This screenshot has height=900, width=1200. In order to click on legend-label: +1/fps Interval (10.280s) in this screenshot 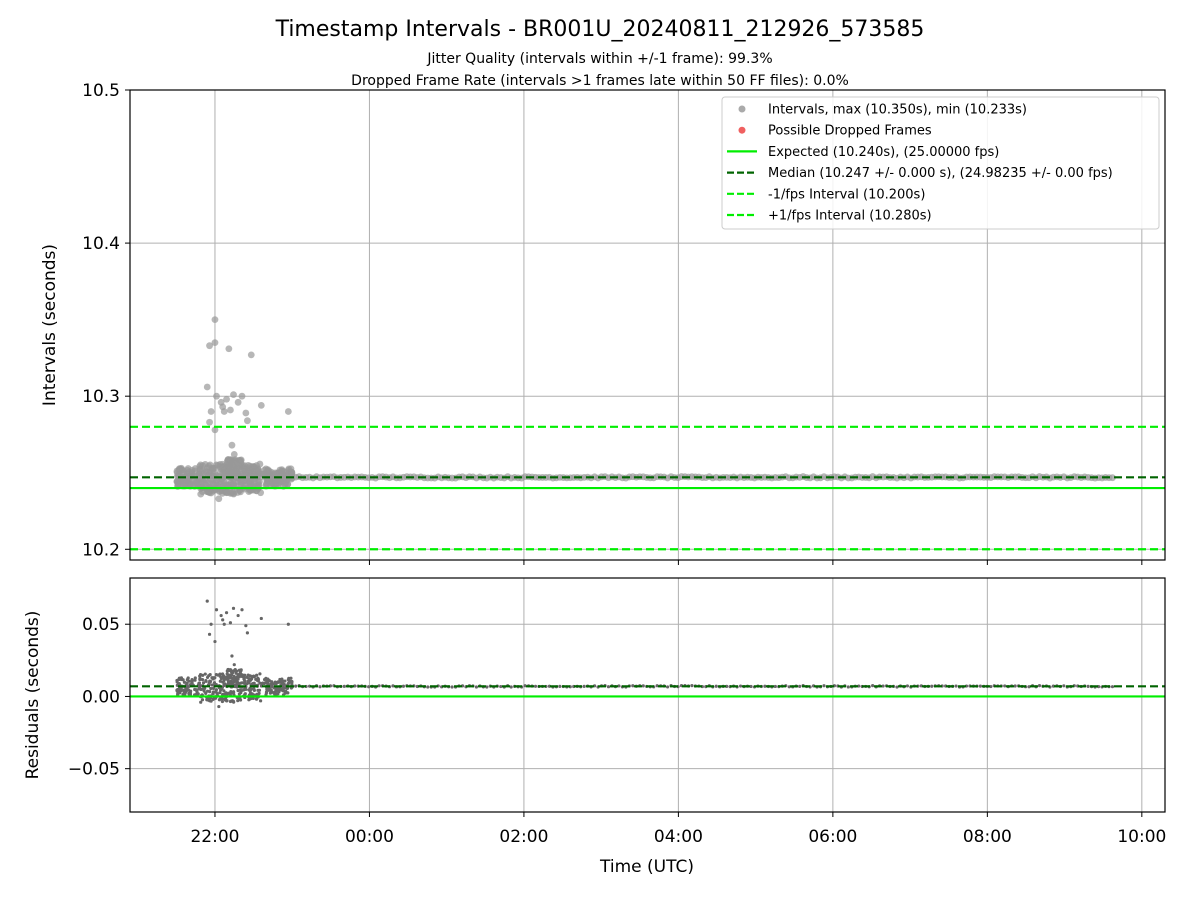, I will do `click(850, 216)`.